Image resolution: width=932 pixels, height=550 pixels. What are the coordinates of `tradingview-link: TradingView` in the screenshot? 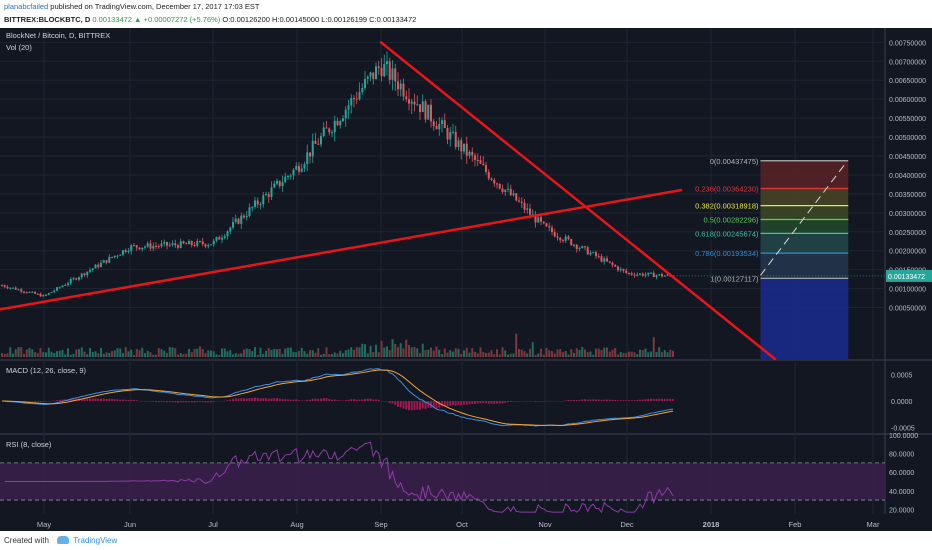 It's located at (95, 540).